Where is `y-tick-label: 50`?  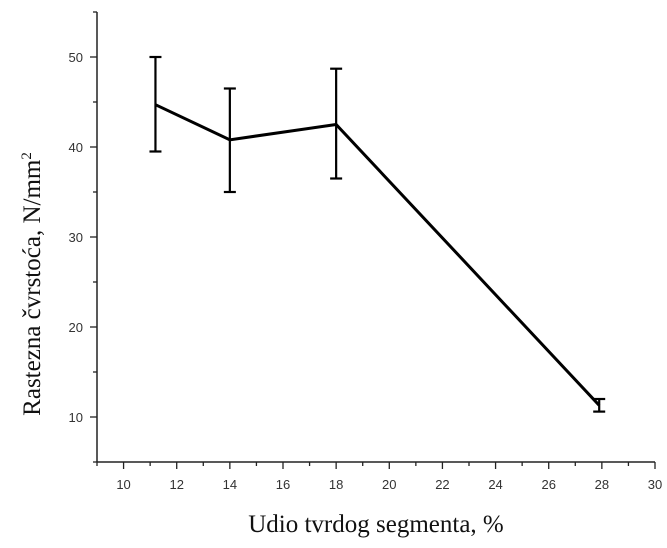
y-tick-label: 50 is located at coordinates (76, 57).